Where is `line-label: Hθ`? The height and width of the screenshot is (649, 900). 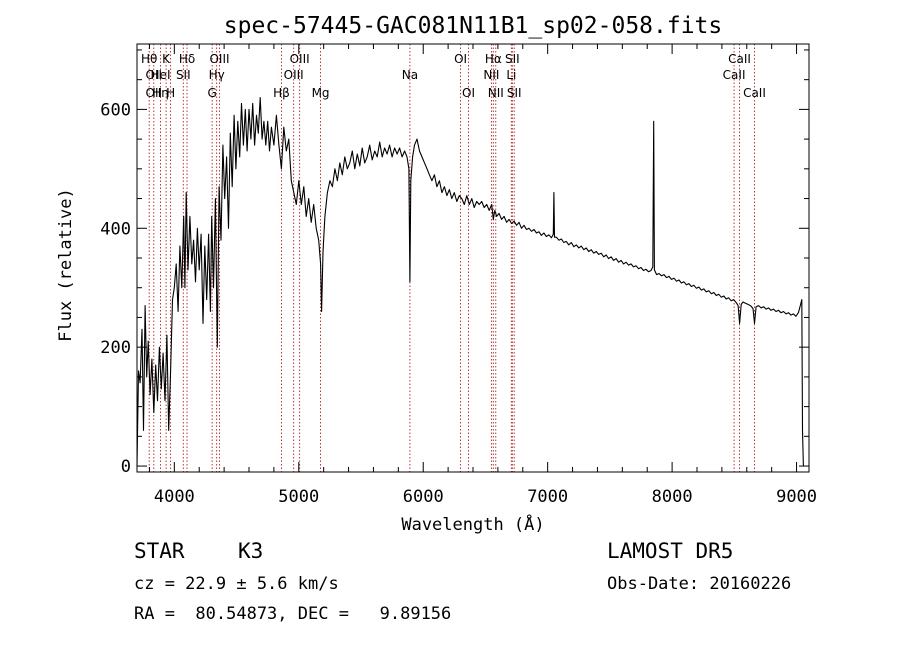
line-label: Hθ is located at coordinates (149, 59).